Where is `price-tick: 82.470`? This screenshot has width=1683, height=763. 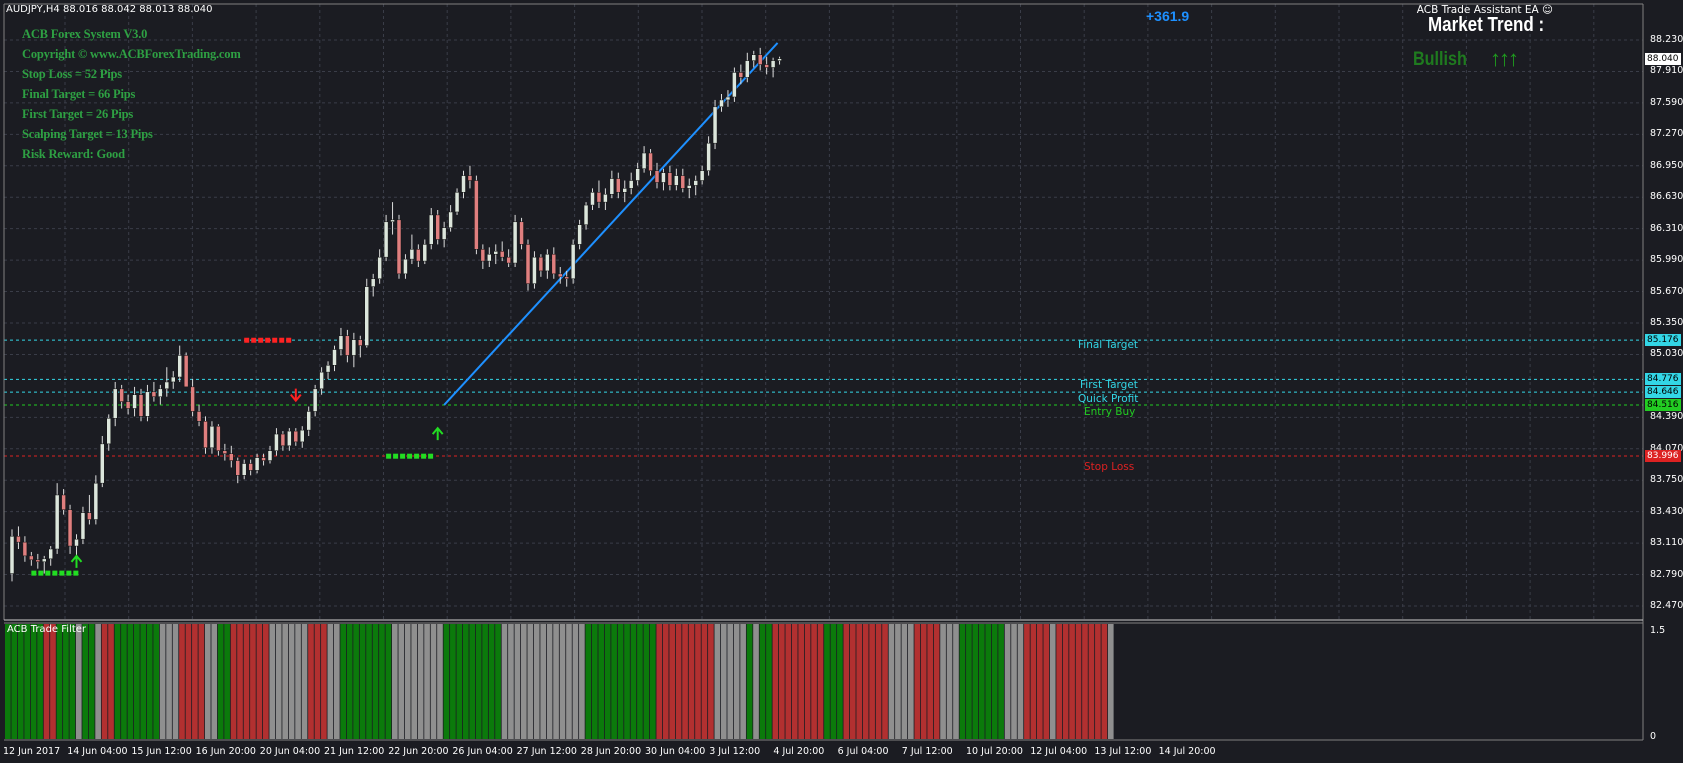
price-tick: 82.470 is located at coordinates (1666, 605).